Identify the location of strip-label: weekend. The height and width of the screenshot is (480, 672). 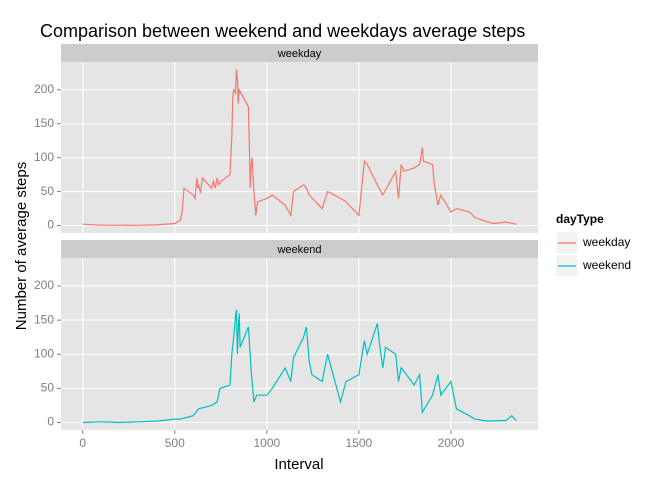
(298, 250).